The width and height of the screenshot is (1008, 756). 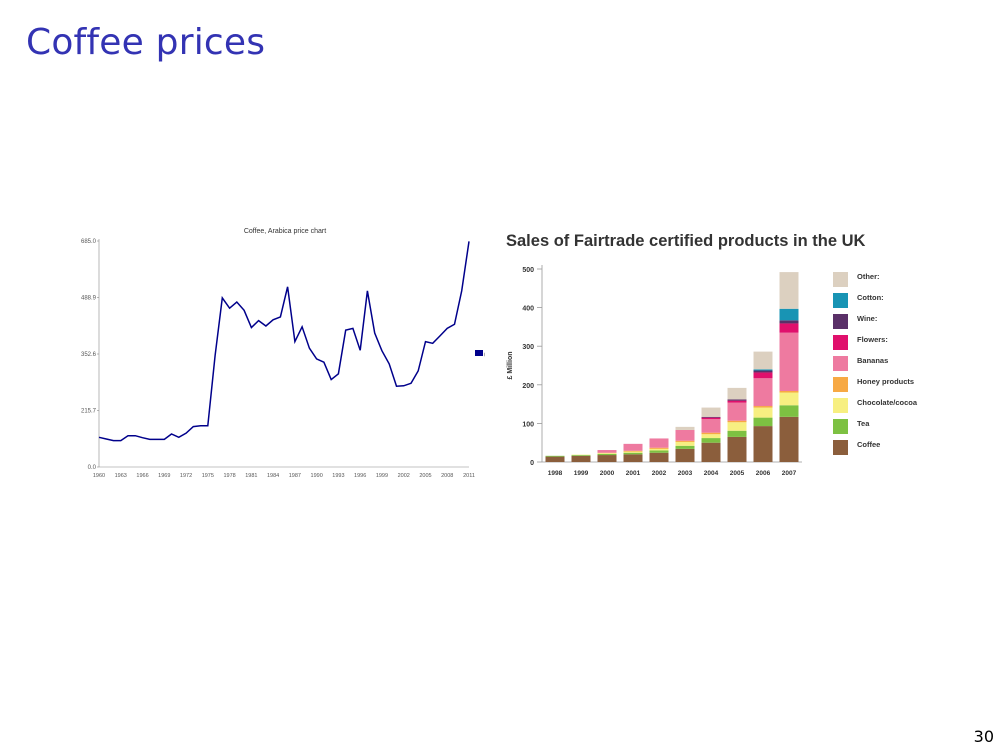 I want to click on y-axis-label: £ Million, so click(x=510, y=366).